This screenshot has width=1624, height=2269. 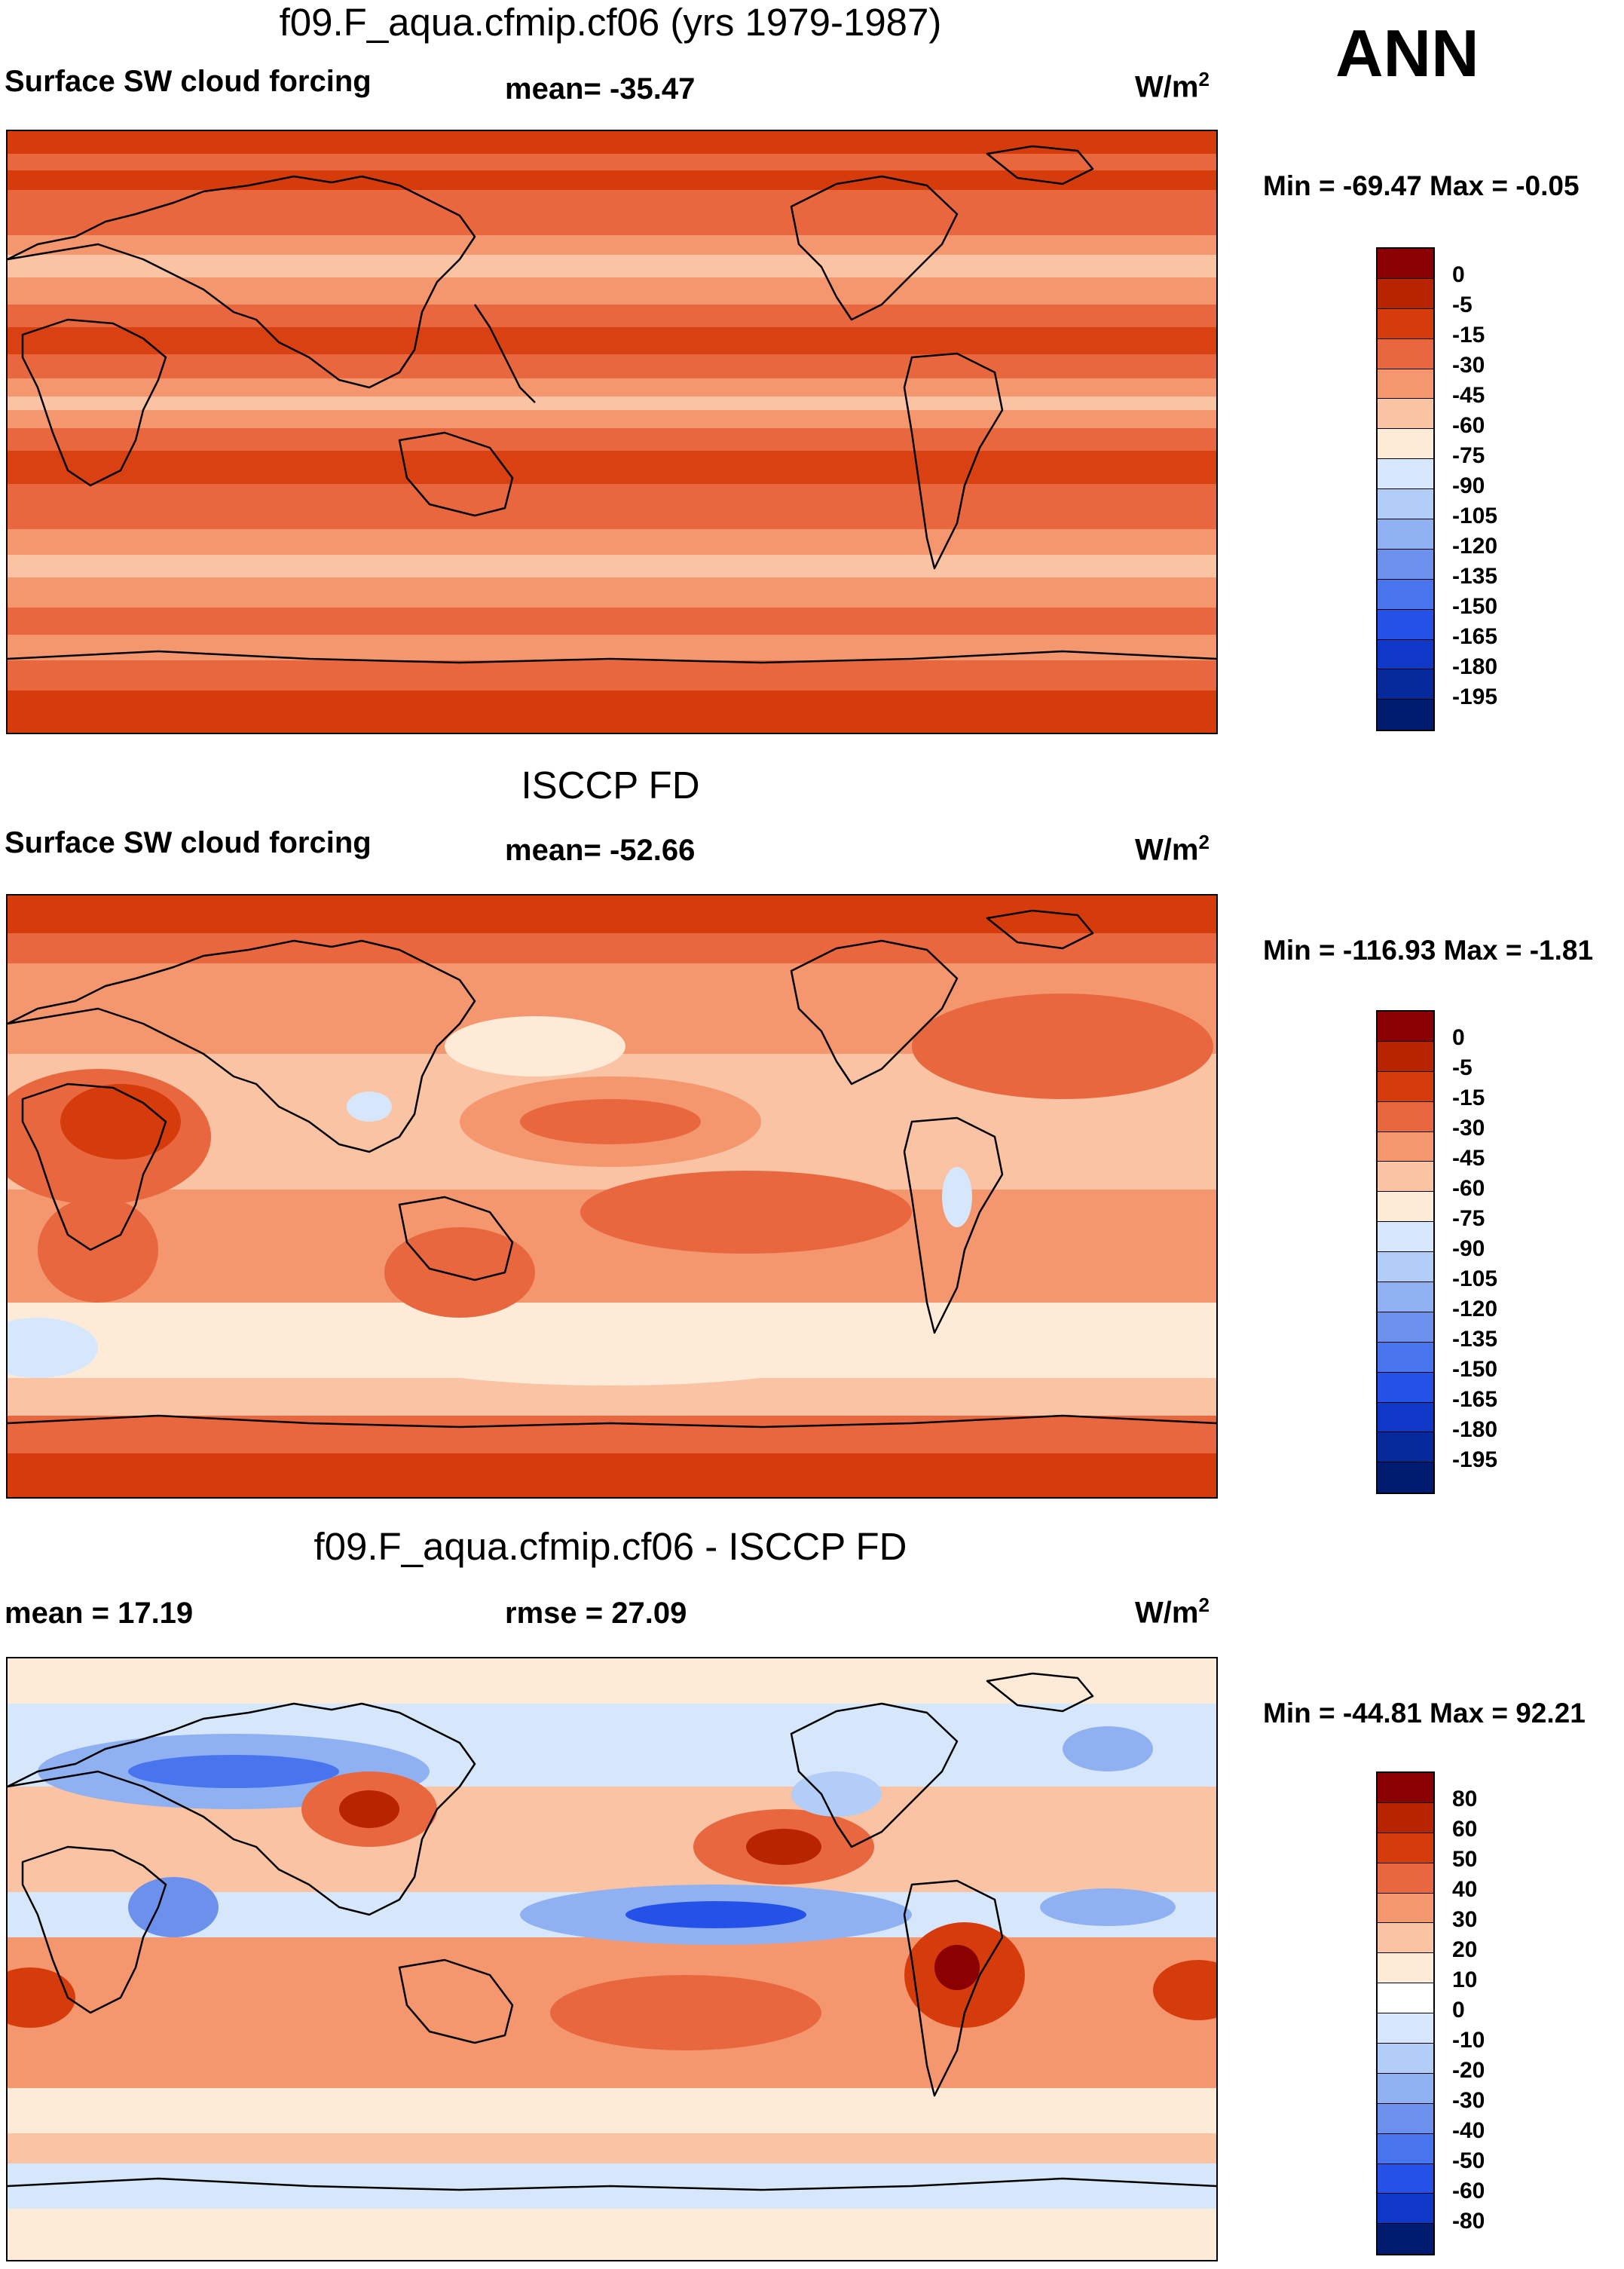 What do you see at coordinates (610, 22) in the screenshot?
I see `panel1-title: f09.F_aqua.cfmip.cf06 (yrs 1979-1987)` at bounding box center [610, 22].